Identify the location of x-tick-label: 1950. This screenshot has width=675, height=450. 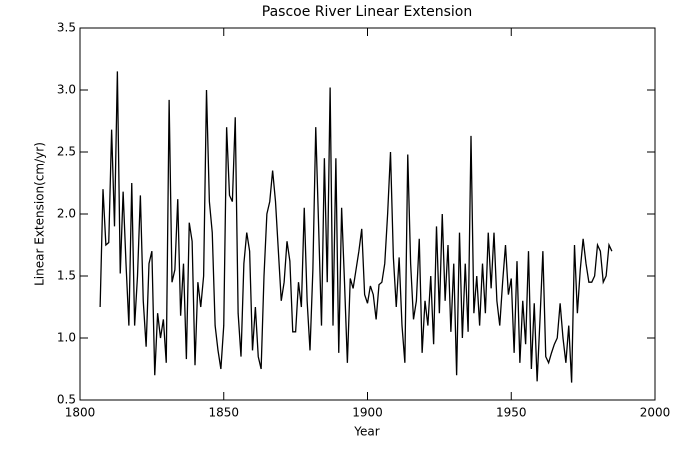
(511, 413).